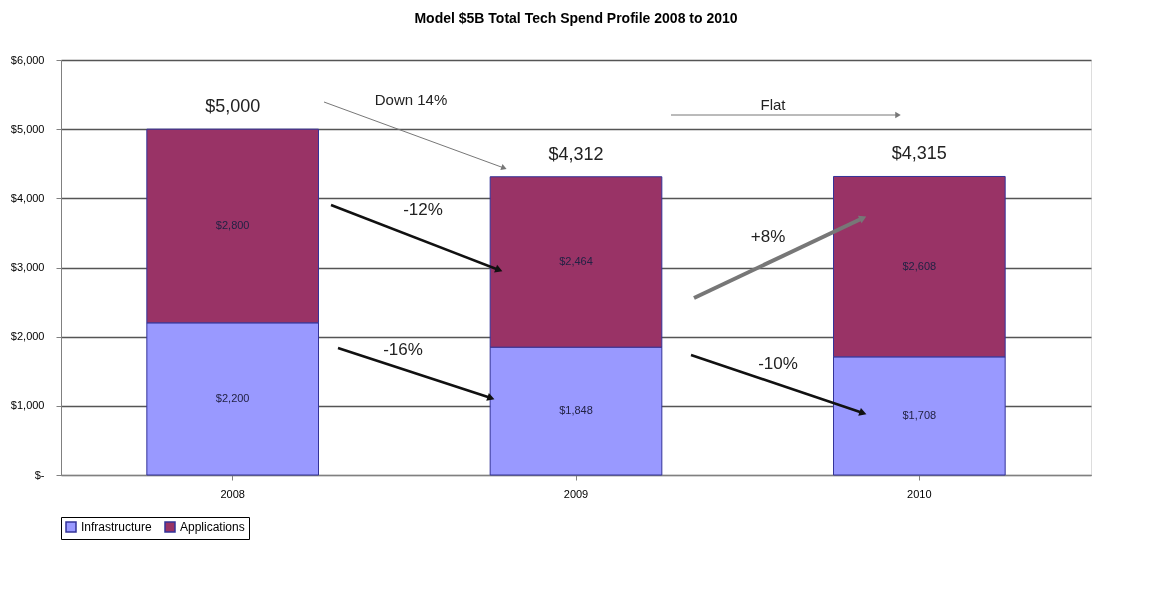 Image resolution: width=1165 pixels, height=598 pixels. What do you see at coordinates (919, 153) in the screenshot?
I see `total-label: $4,315` at bounding box center [919, 153].